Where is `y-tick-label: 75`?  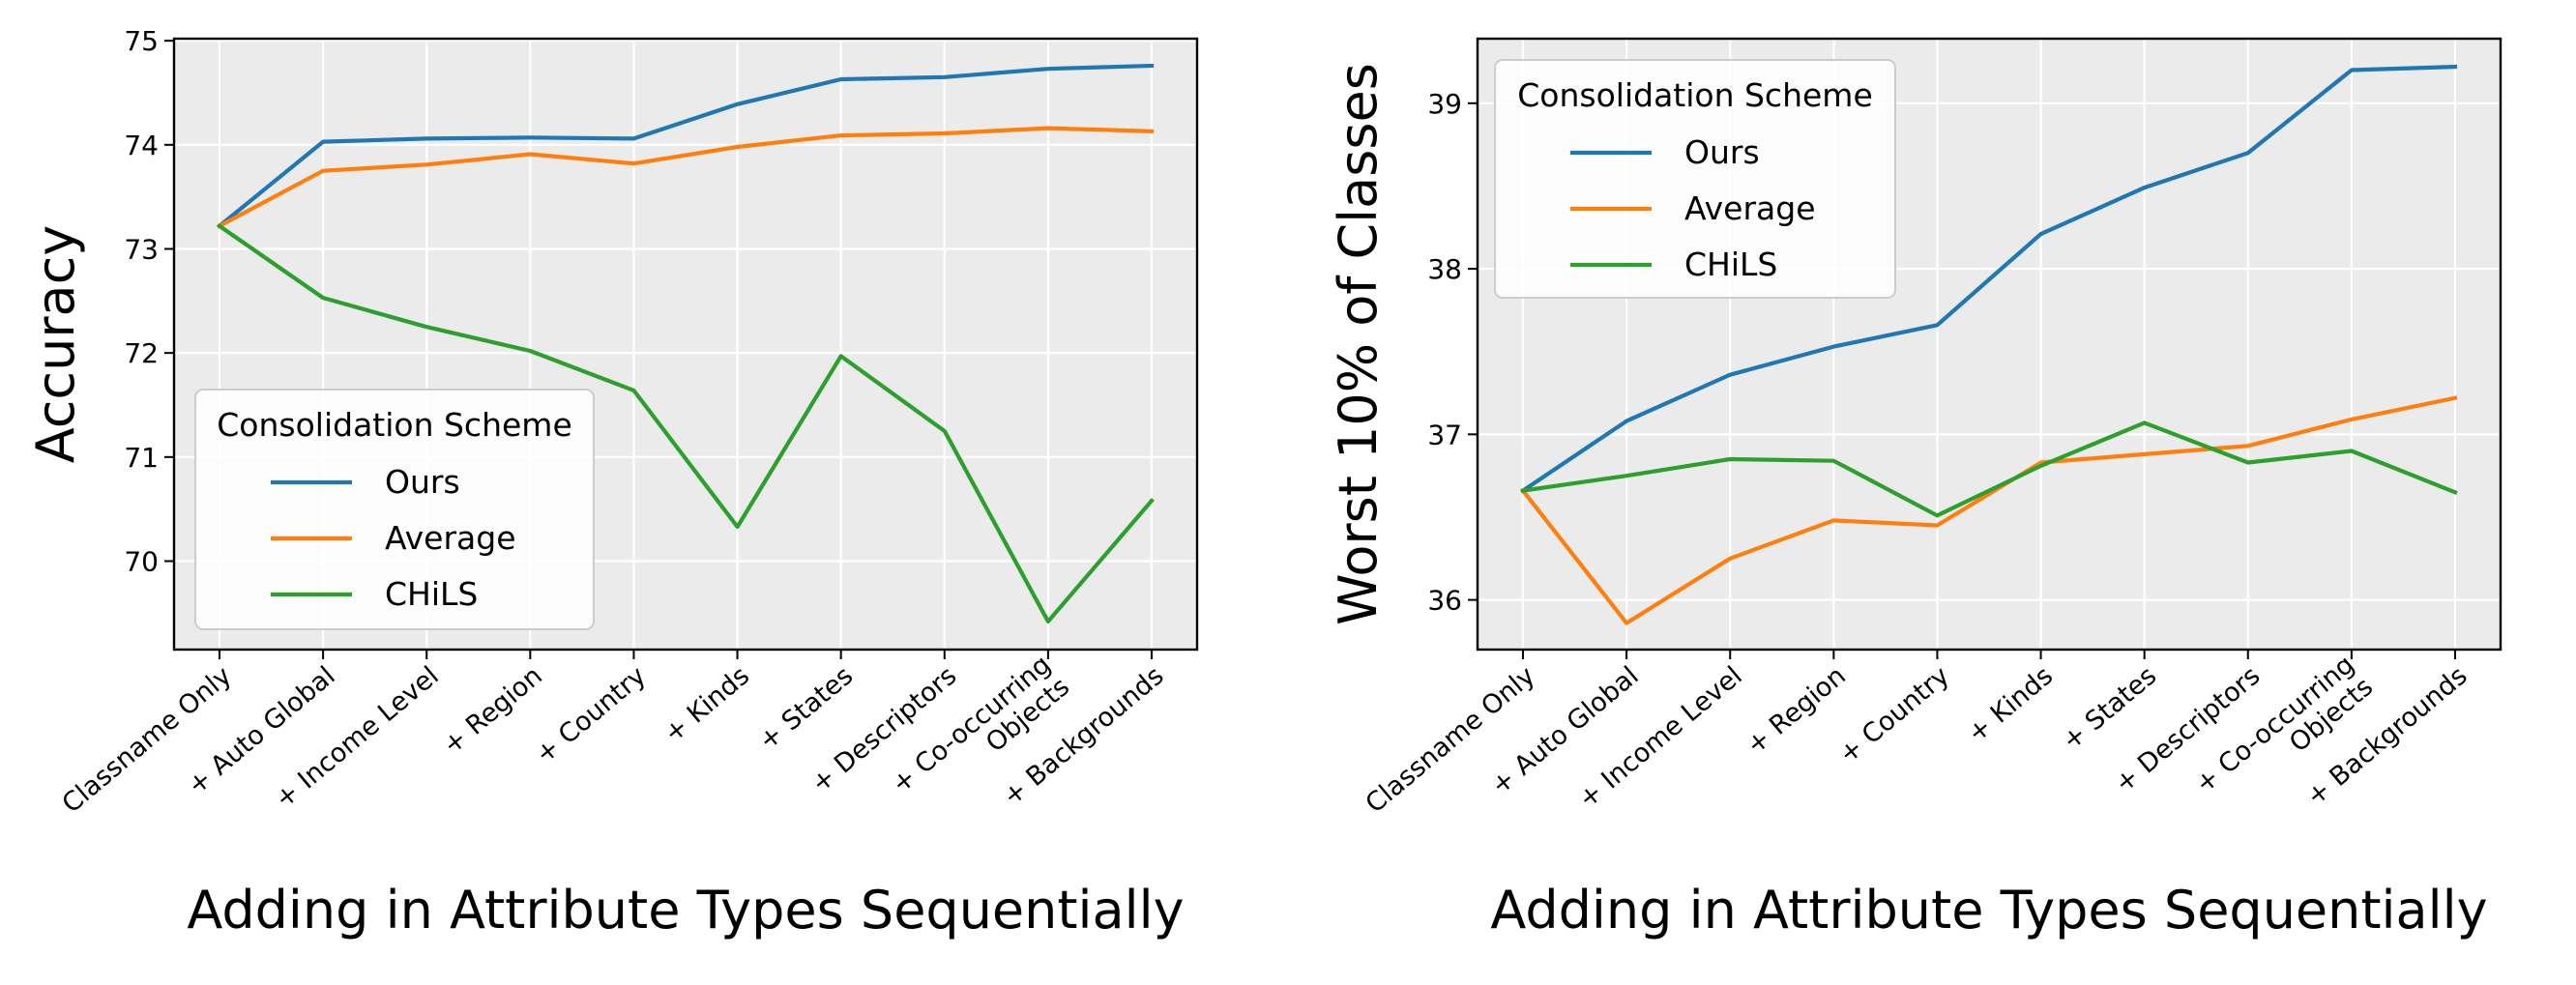
y-tick-label: 75 is located at coordinates (141, 41).